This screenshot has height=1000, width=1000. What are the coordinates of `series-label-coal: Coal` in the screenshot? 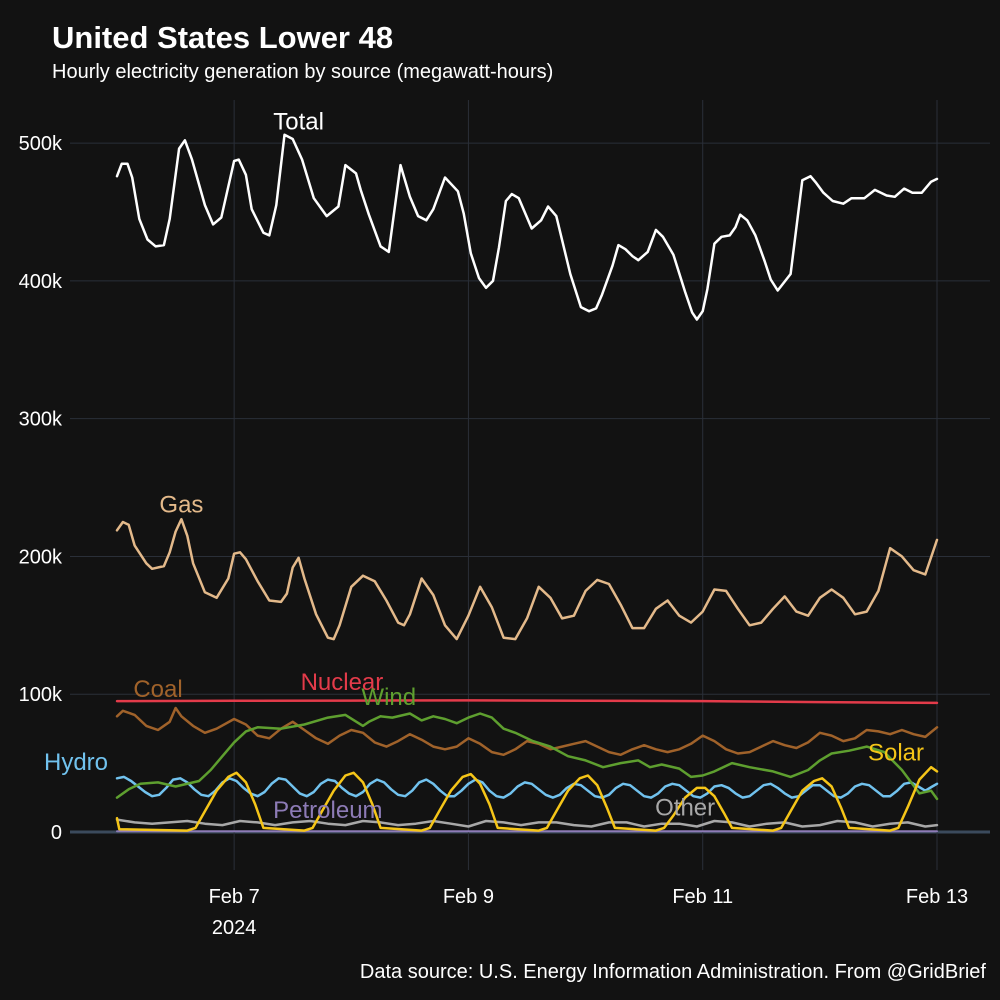 It's located at (157, 689).